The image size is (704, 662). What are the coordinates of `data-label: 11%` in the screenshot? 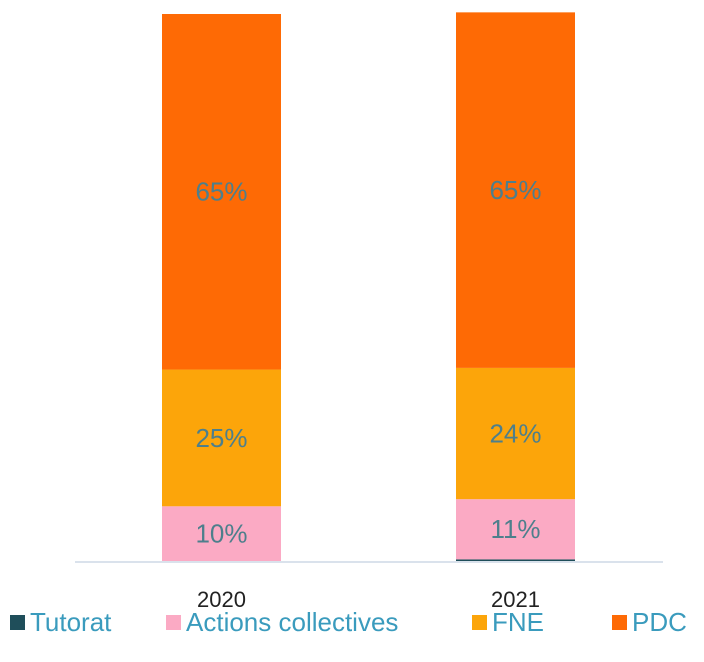 It's located at (515, 529).